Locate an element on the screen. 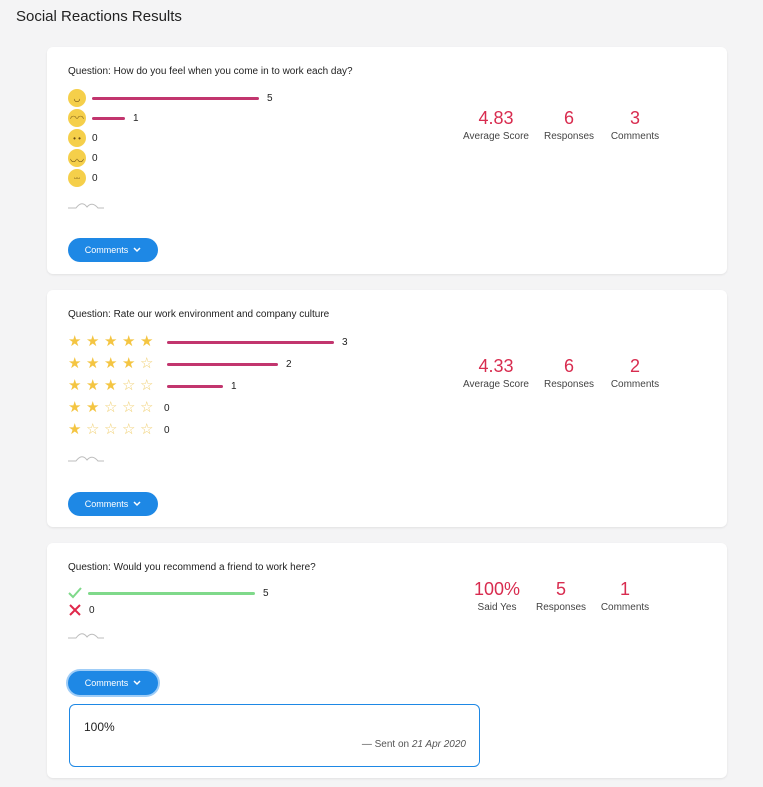  reaction-row: • • 0 is located at coordinates (83, 138).